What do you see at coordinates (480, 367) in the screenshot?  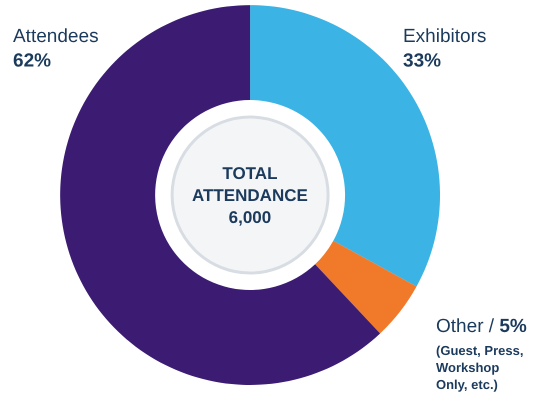 I see `text: (Guest, Press, Workshop Only, etc.)` at bounding box center [480, 367].